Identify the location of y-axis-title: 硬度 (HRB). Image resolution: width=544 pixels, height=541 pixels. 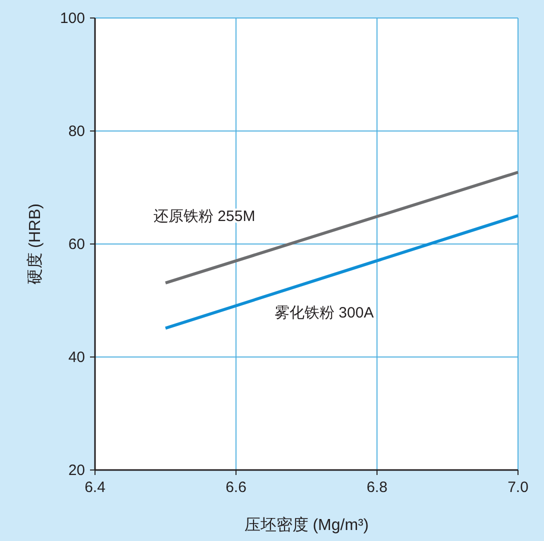
(35, 244).